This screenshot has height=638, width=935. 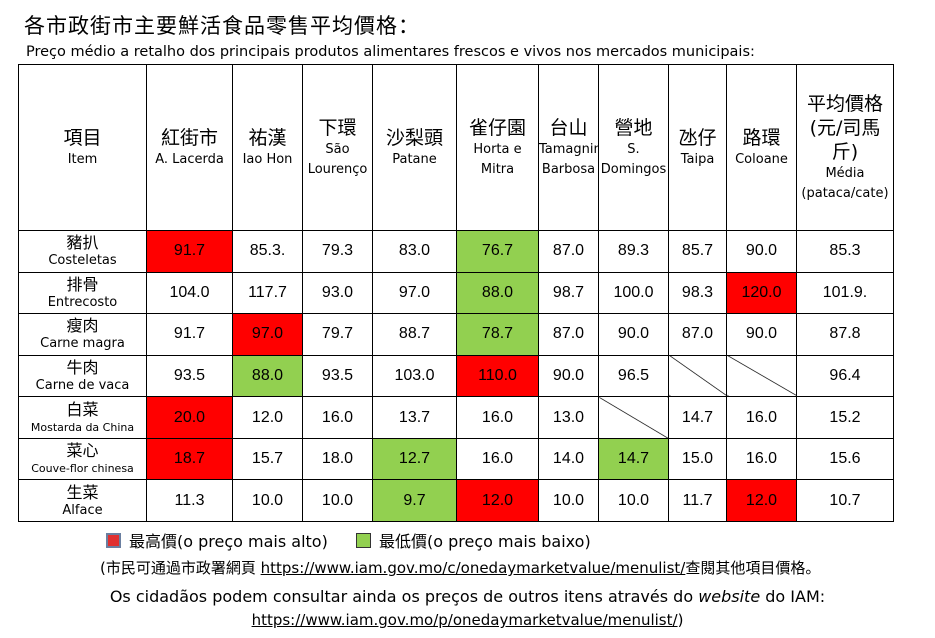 I want to click on item-cell: 豬扒 Costeletas, so click(x=82, y=251).